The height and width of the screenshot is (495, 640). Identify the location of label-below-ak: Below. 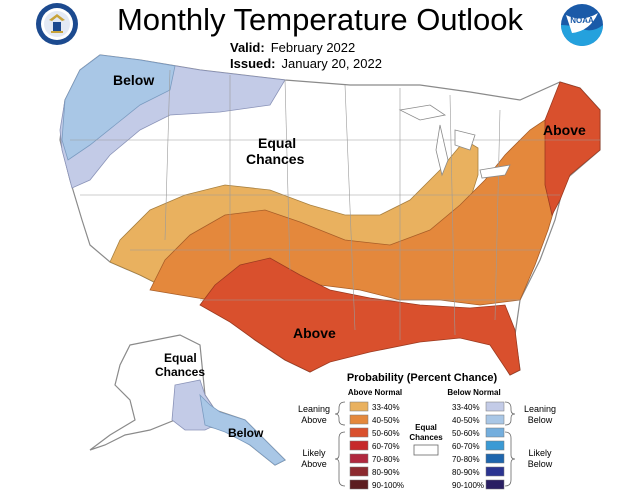
(246, 433).